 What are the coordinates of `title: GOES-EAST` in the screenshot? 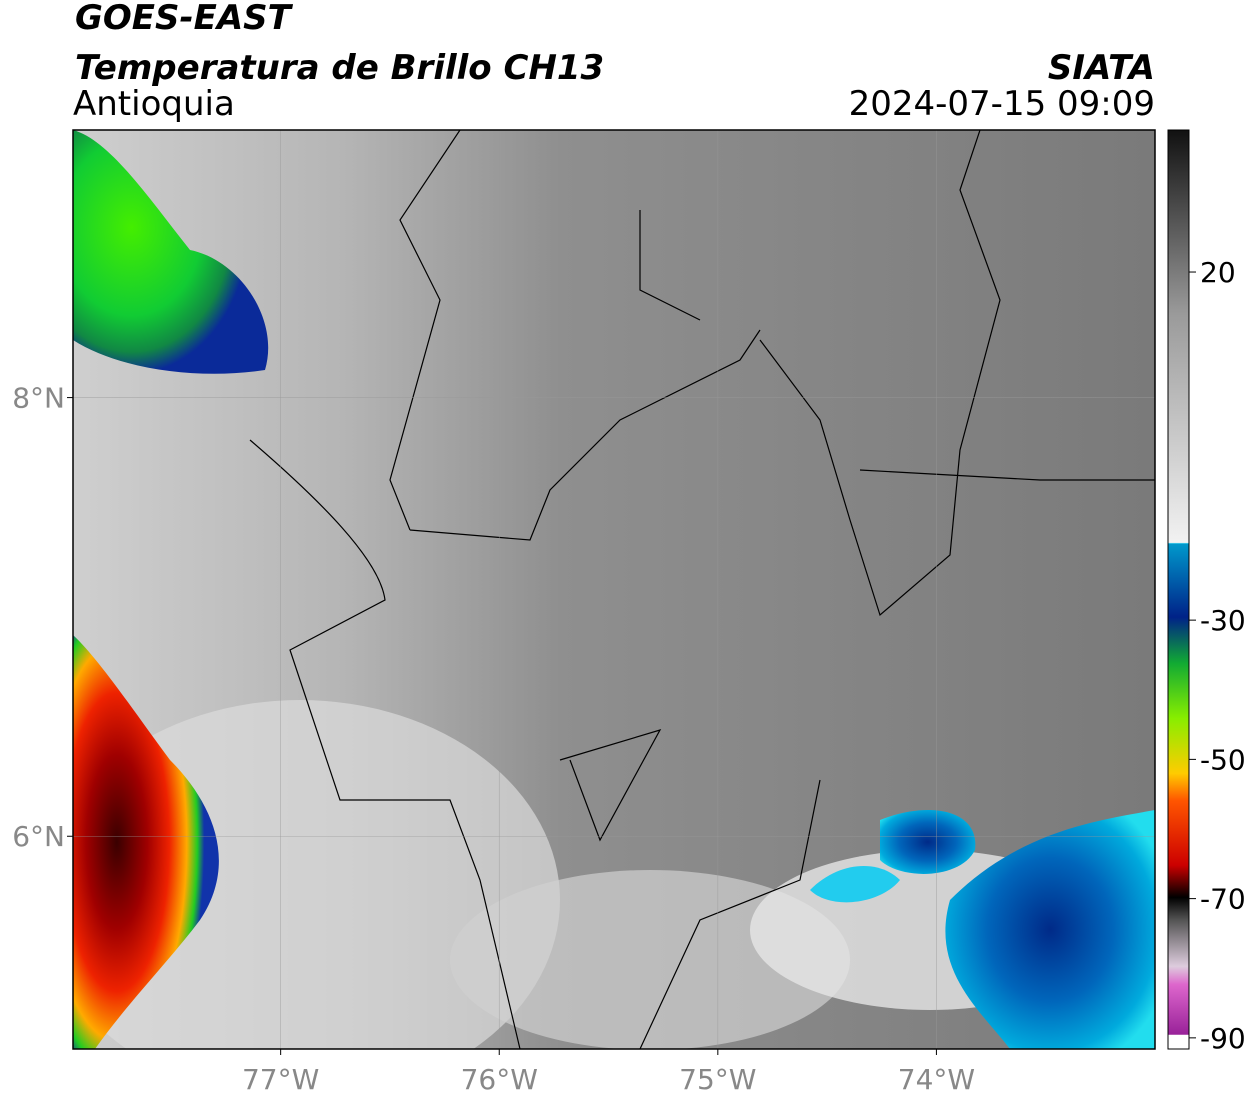 It's located at (184, 19).